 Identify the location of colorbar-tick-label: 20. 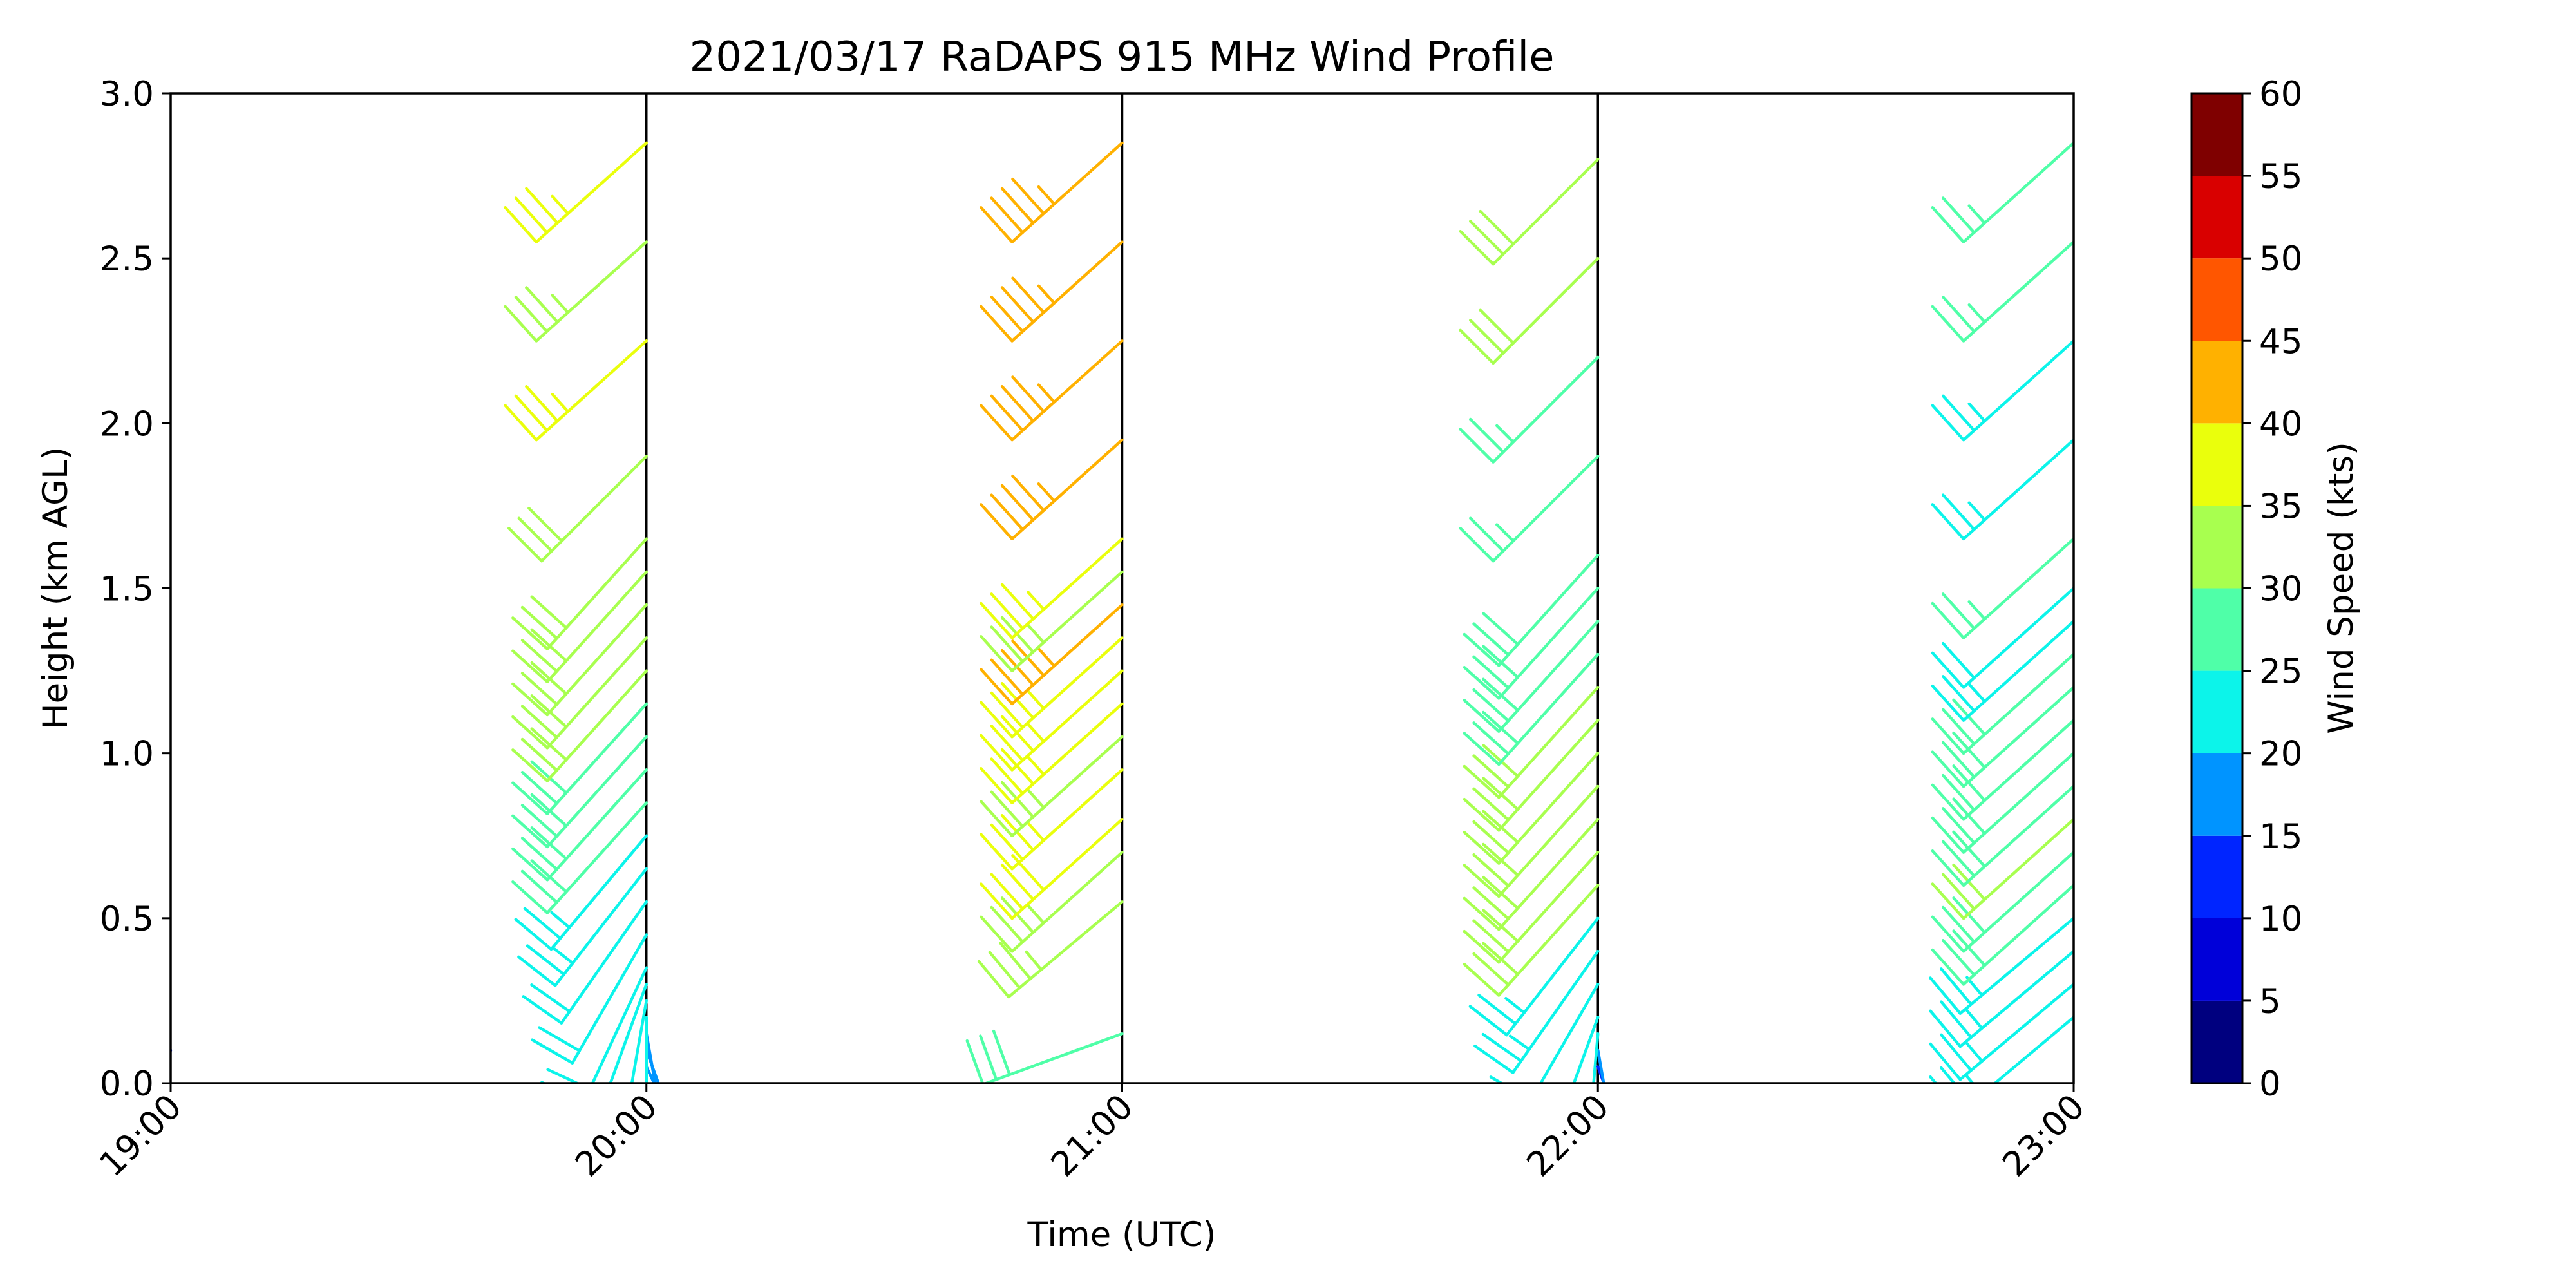
(2280, 754).